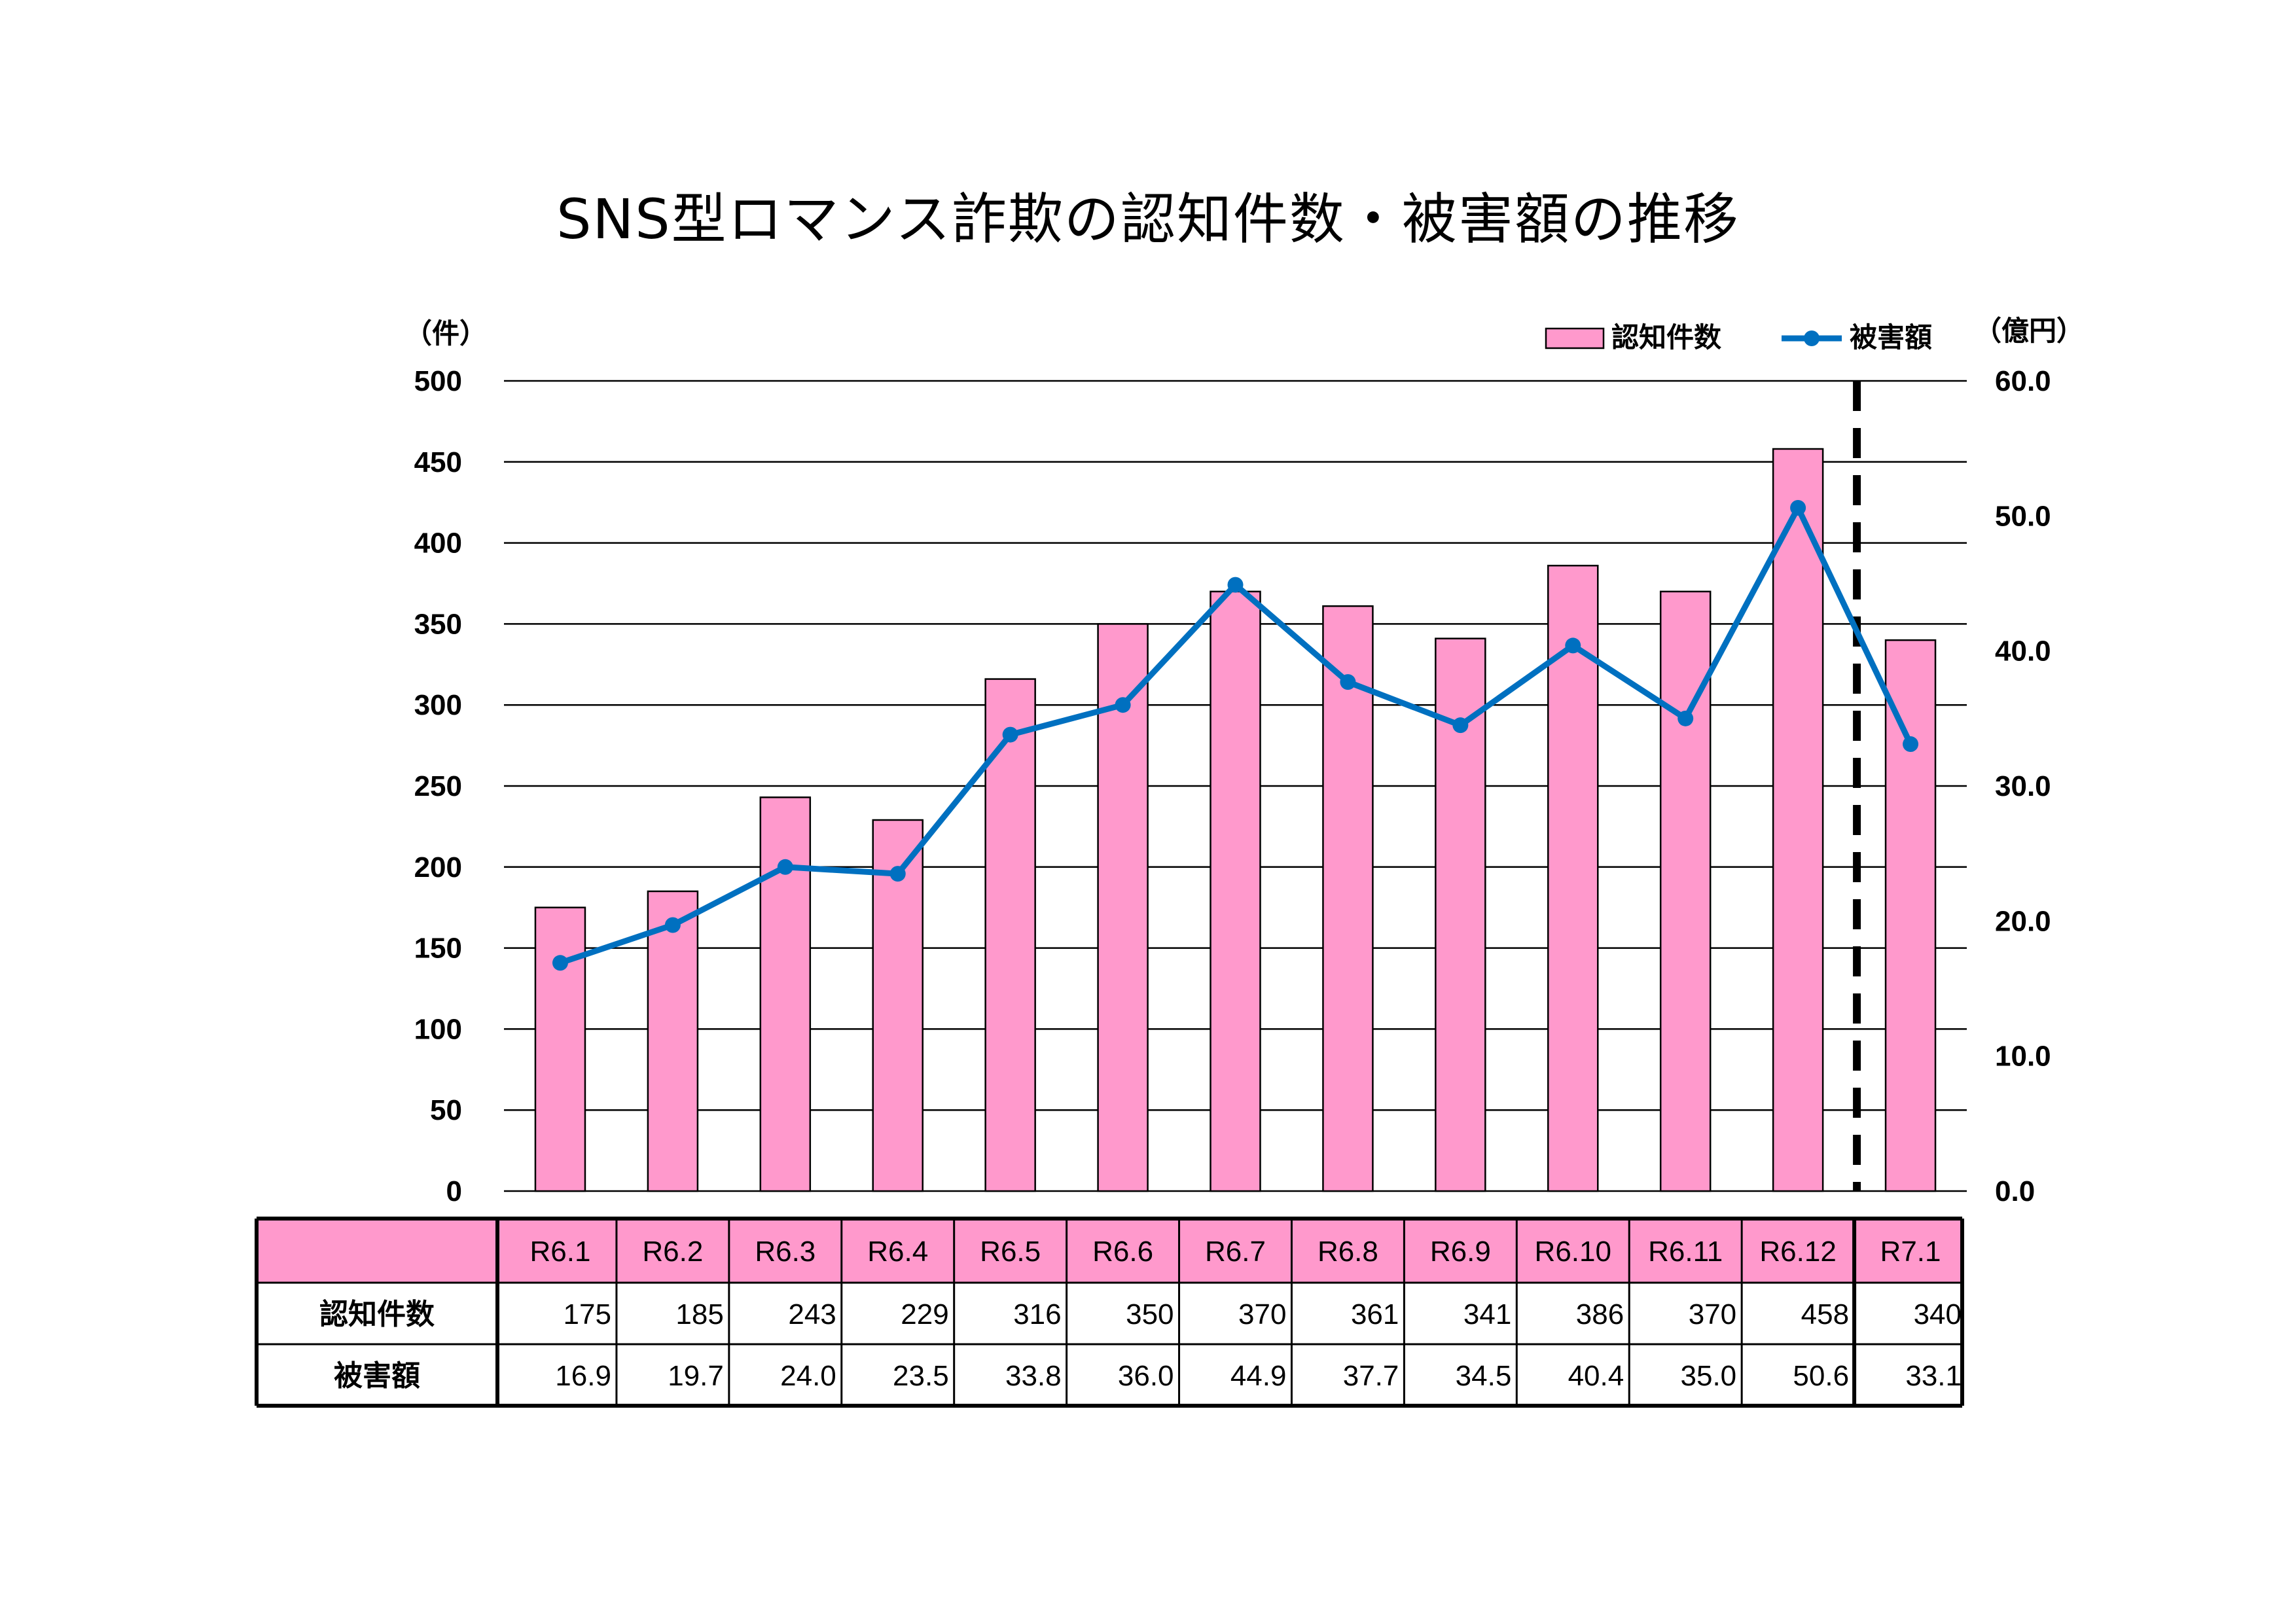 Image resolution: width=2296 pixels, height=1623 pixels. I want to click on y-left-unit: （件）, so click(445, 333).